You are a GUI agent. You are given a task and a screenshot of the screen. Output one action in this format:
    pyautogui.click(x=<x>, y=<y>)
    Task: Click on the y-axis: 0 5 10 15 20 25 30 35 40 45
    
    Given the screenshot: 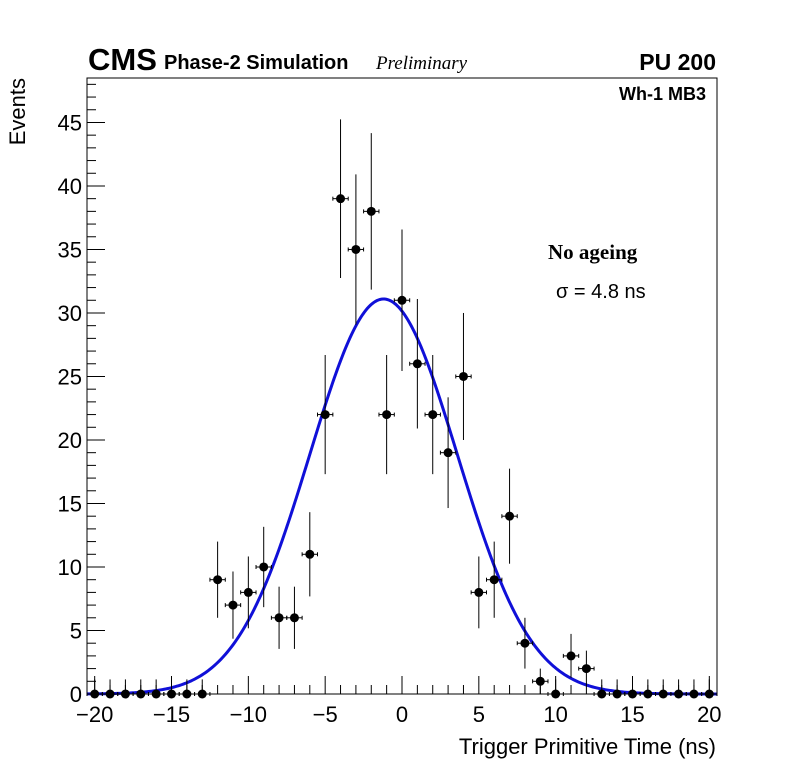 What is the action you would take?
    pyautogui.click(x=81, y=395)
    